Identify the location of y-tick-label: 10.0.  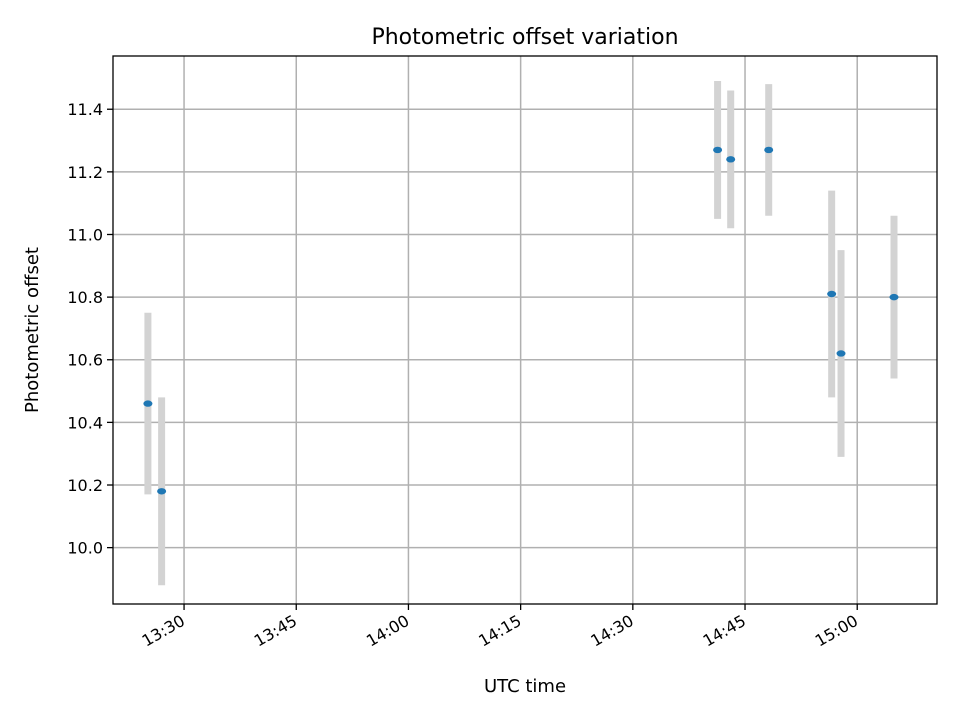
(85, 548).